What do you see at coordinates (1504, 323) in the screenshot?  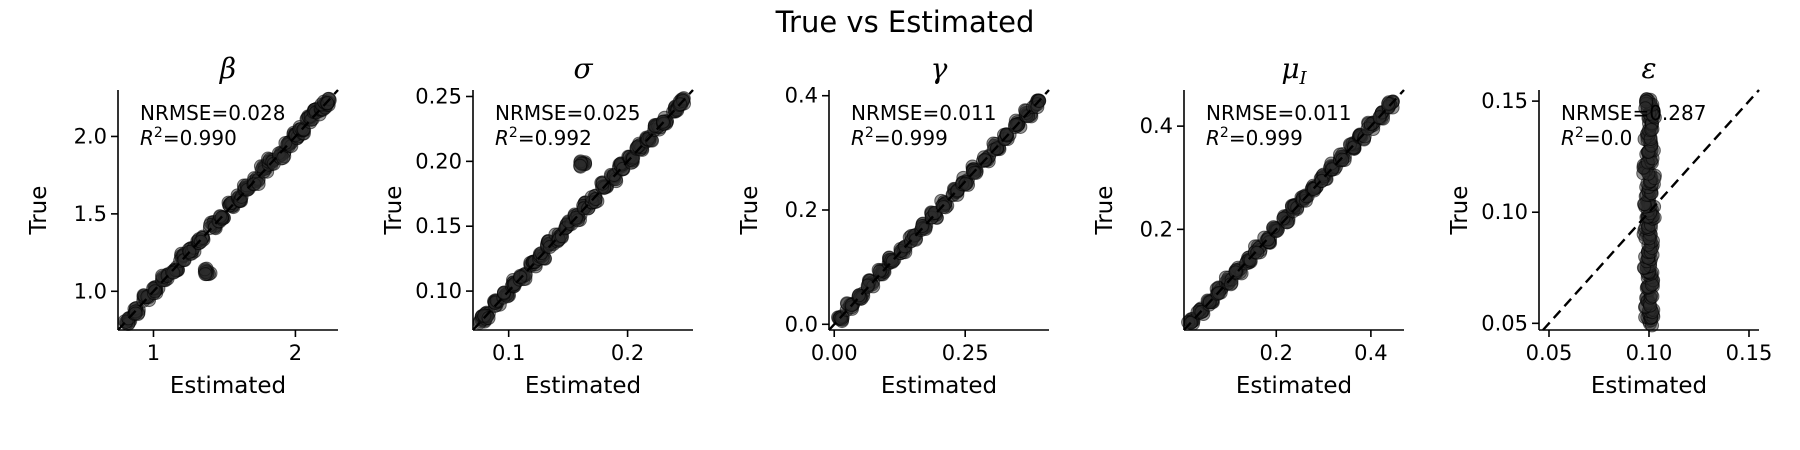 I see `y-tick-label: 0.05` at bounding box center [1504, 323].